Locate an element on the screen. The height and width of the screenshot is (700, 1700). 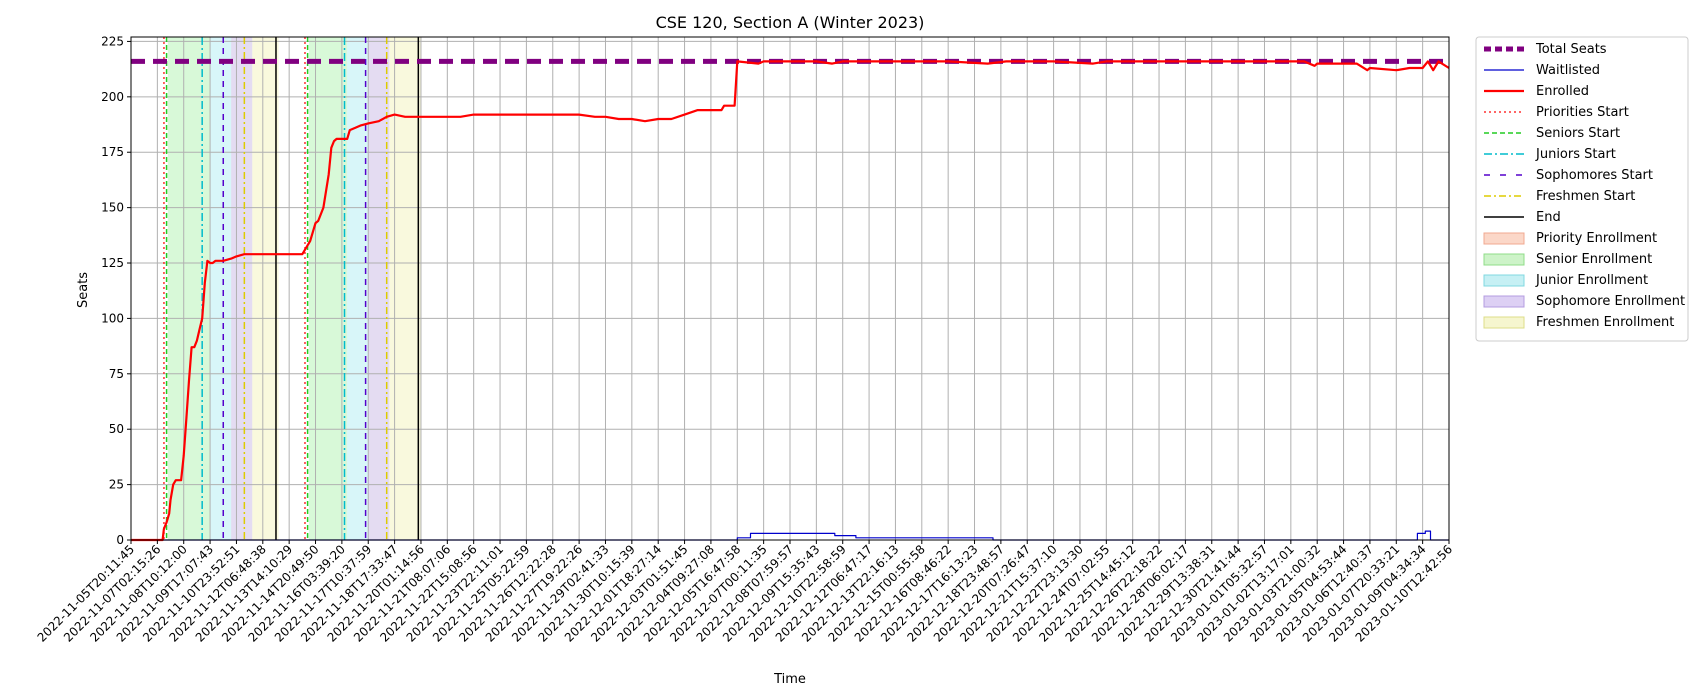
y-tick-label: 225 is located at coordinates (112, 41).